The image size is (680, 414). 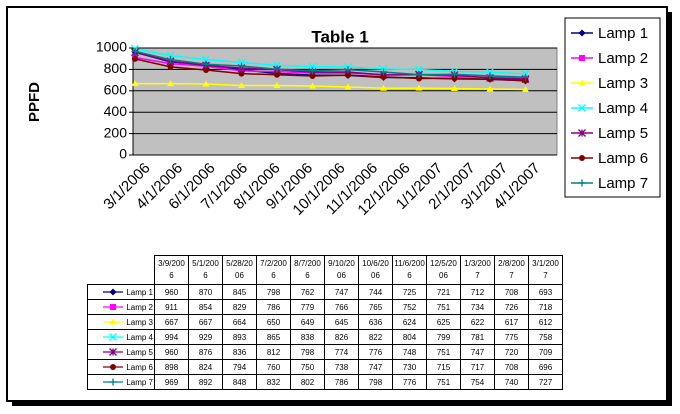 What do you see at coordinates (545, 382) in the screenshot?
I see `table-cell: 727` at bounding box center [545, 382].